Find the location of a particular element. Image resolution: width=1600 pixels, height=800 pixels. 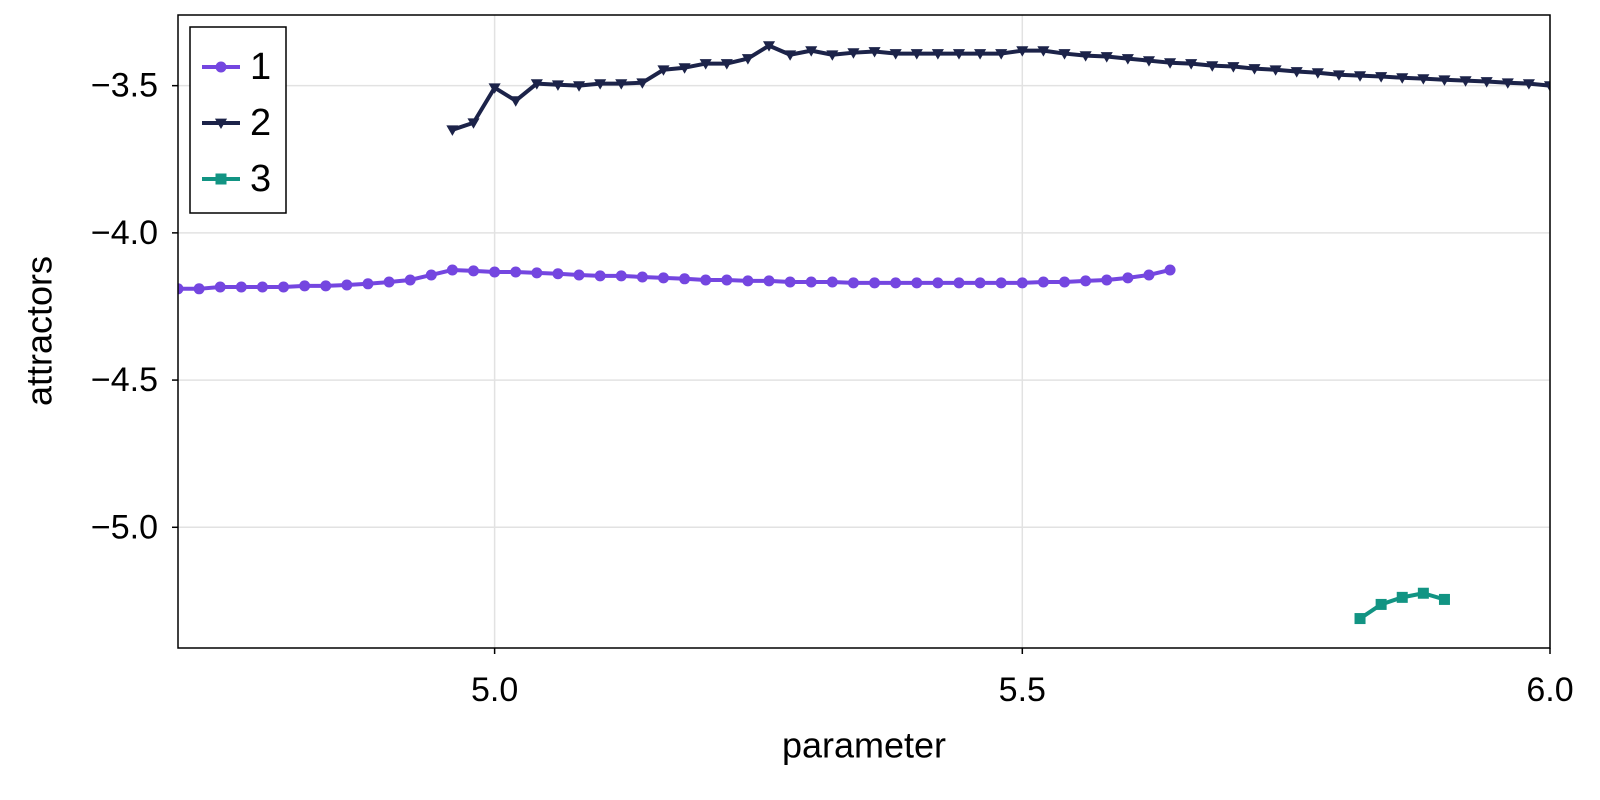

legend-label: 2 is located at coordinates (260, 123).